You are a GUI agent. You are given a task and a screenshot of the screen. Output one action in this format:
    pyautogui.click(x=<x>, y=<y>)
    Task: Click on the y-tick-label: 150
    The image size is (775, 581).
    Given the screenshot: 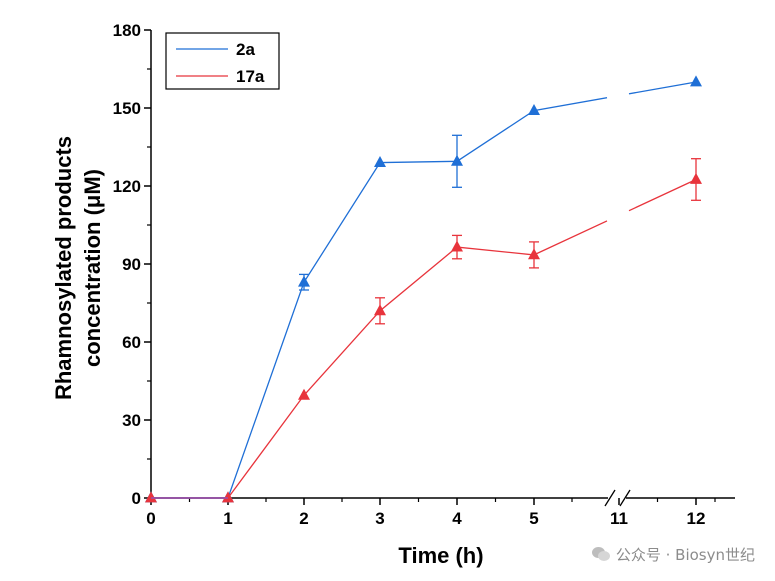 What is the action you would take?
    pyautogui.click(x=127, y=108)
    